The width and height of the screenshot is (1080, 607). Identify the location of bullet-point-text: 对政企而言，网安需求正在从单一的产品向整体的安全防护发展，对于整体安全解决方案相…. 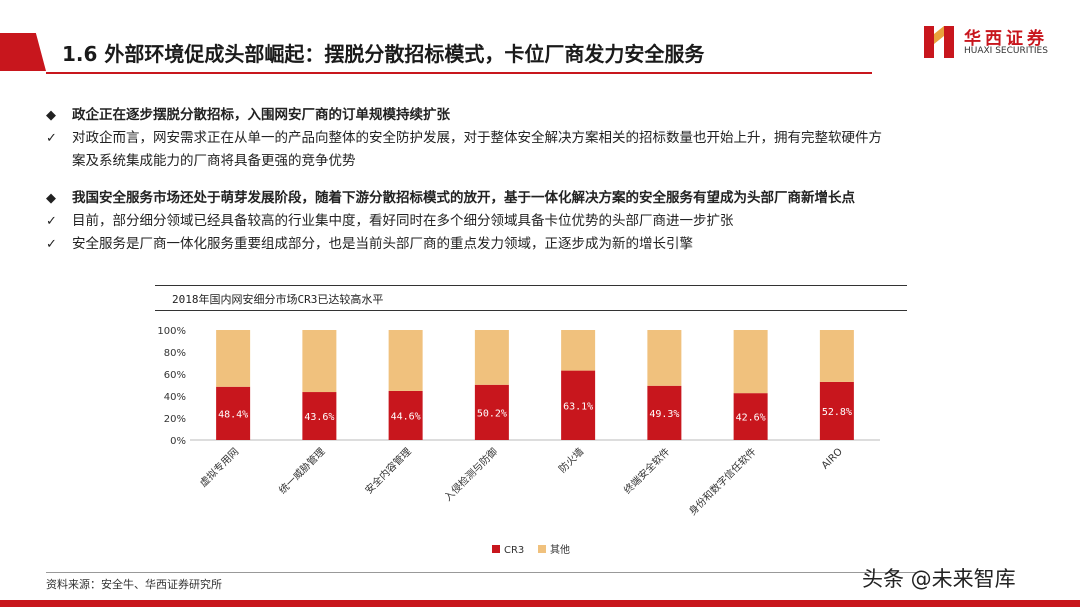
(477, 150).